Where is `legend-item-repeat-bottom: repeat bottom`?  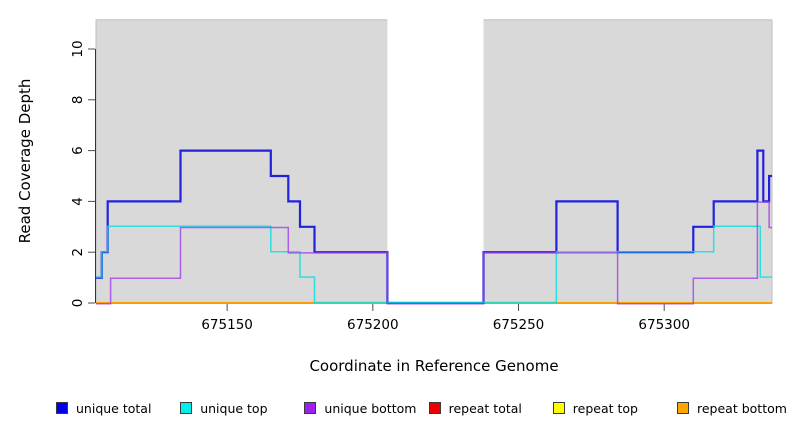
legend-item-repeat-bottom: repeat bottom is located at coordinates (732, 408).